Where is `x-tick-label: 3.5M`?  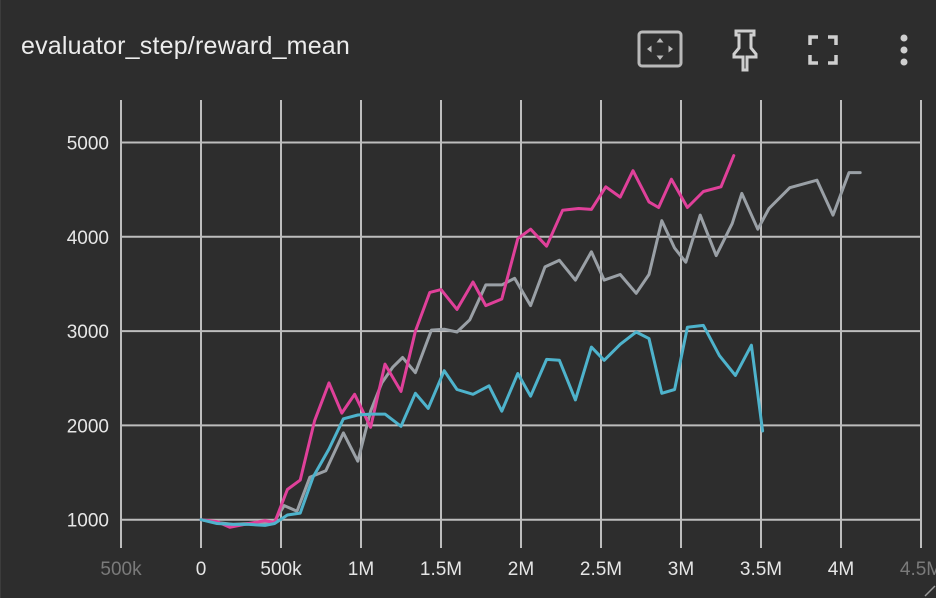 x-tick-label: 3.5M is located at coordinates (761, 569).